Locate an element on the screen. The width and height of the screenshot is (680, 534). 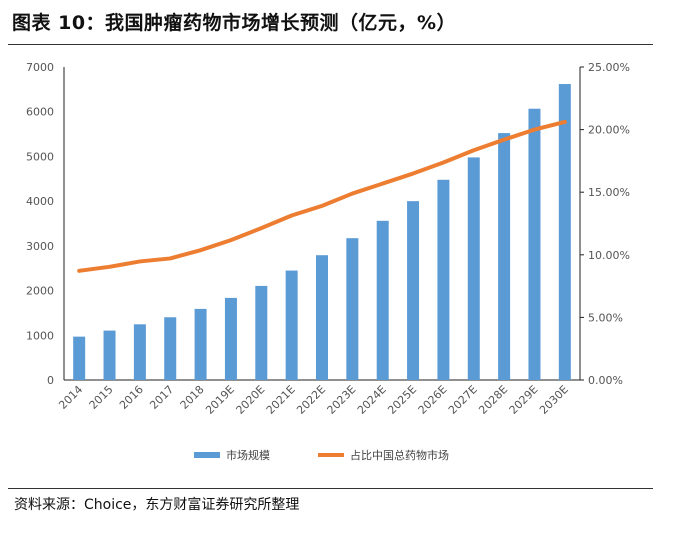
right-tick-label: 5.00% is located at coordinates (605, 317).